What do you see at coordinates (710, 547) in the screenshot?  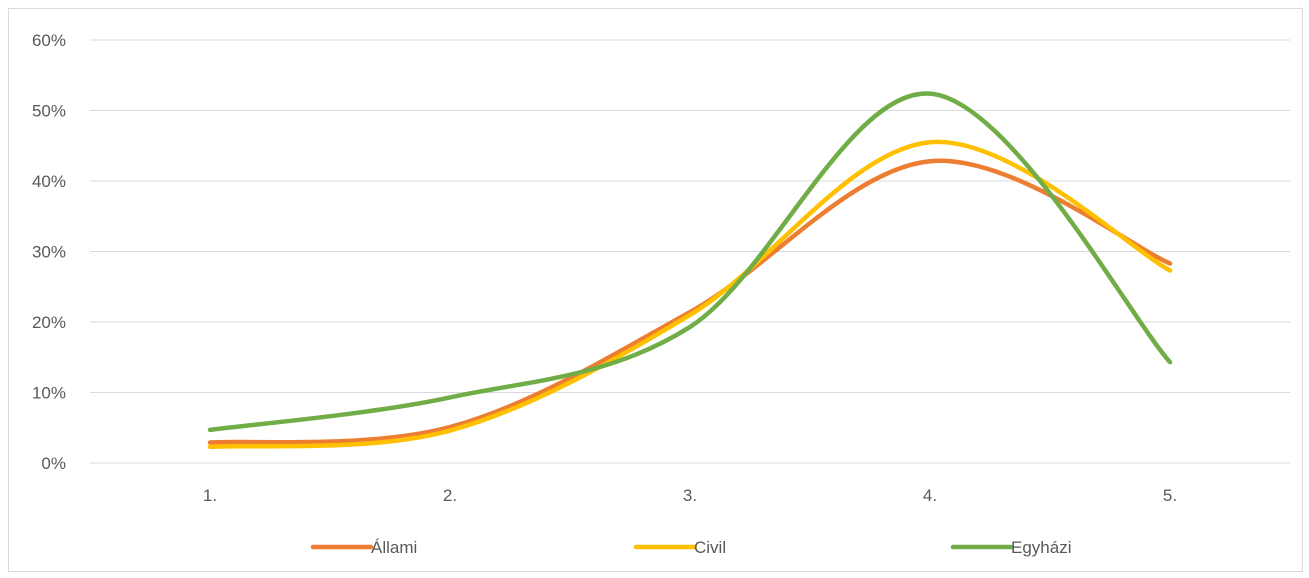 I see `legend-label: Civil` at bounding box center [710, 547].